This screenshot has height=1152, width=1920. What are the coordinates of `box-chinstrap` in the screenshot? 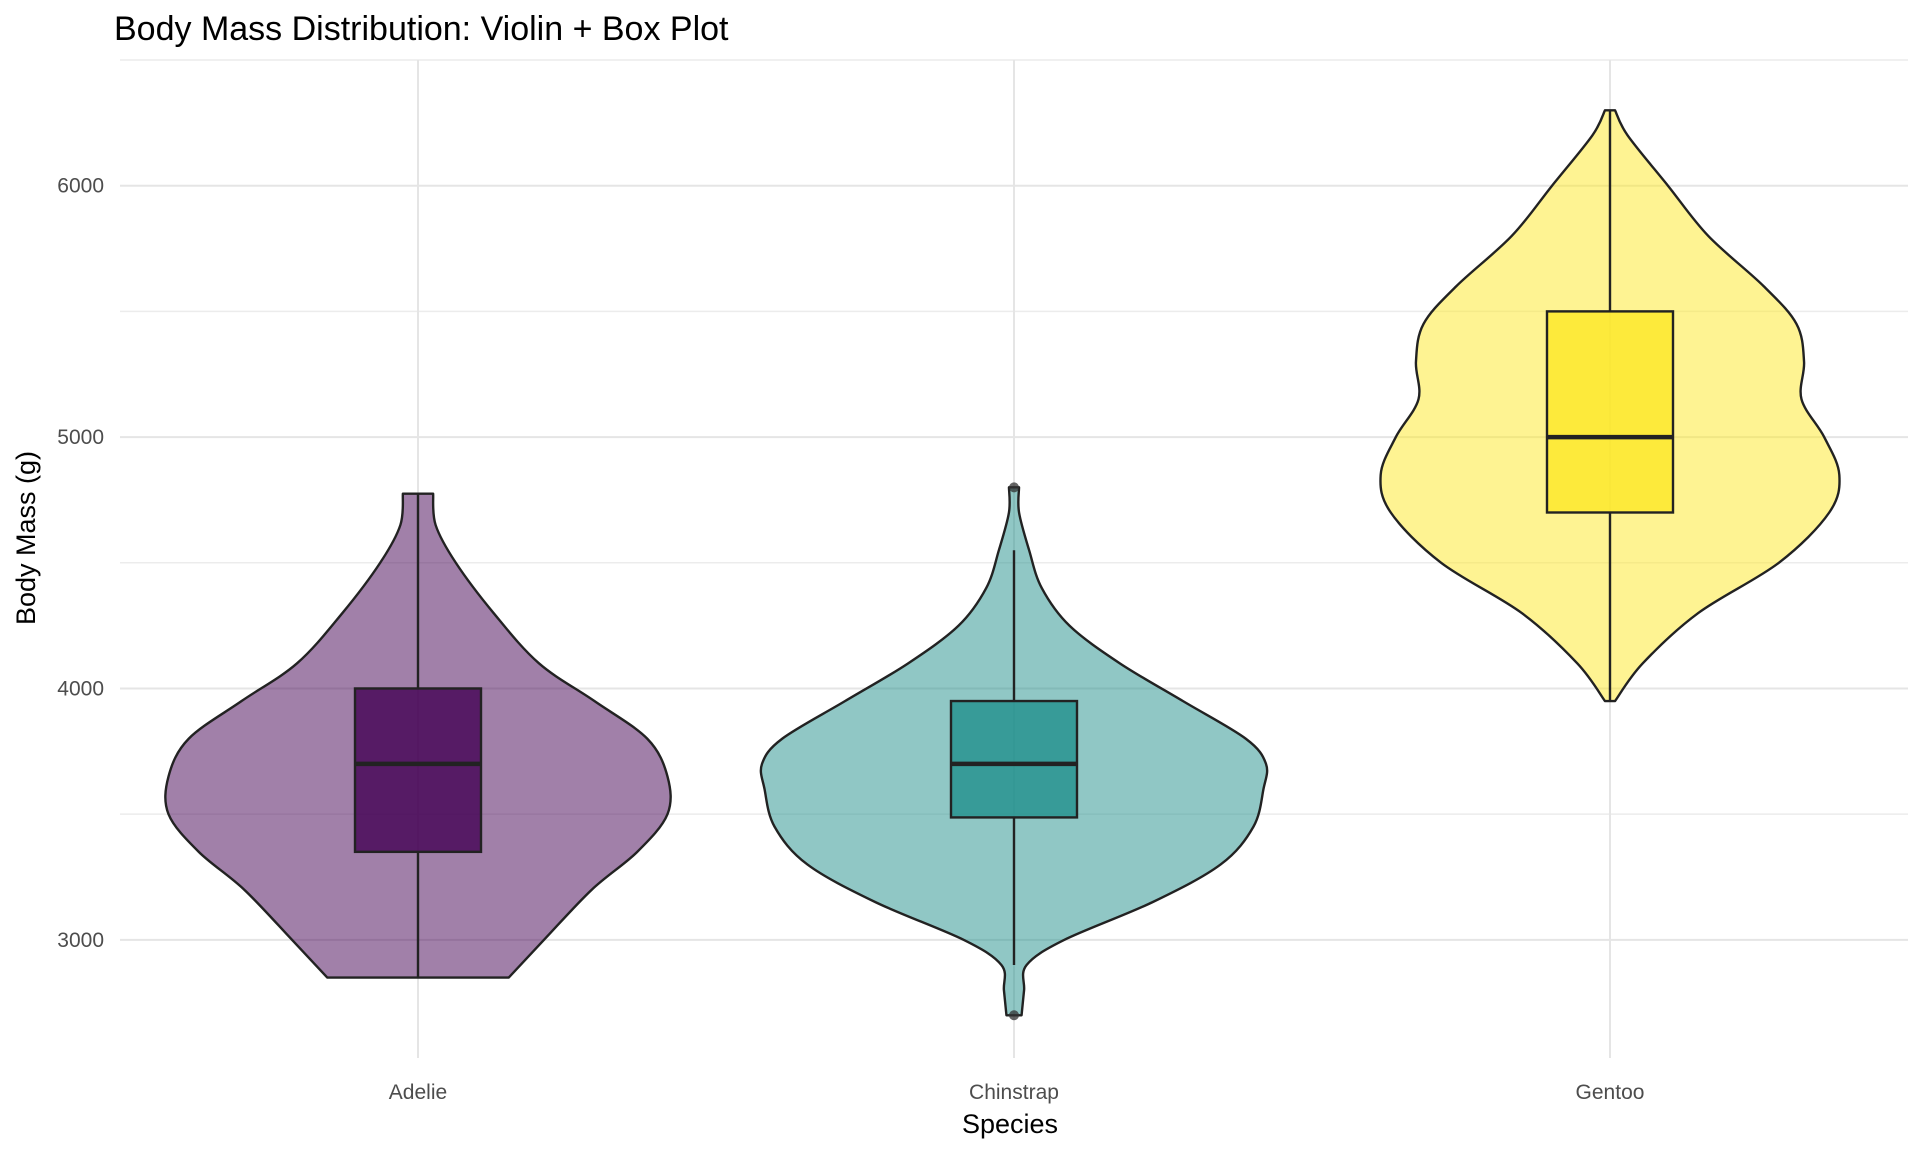 It's located at (1014, 759).